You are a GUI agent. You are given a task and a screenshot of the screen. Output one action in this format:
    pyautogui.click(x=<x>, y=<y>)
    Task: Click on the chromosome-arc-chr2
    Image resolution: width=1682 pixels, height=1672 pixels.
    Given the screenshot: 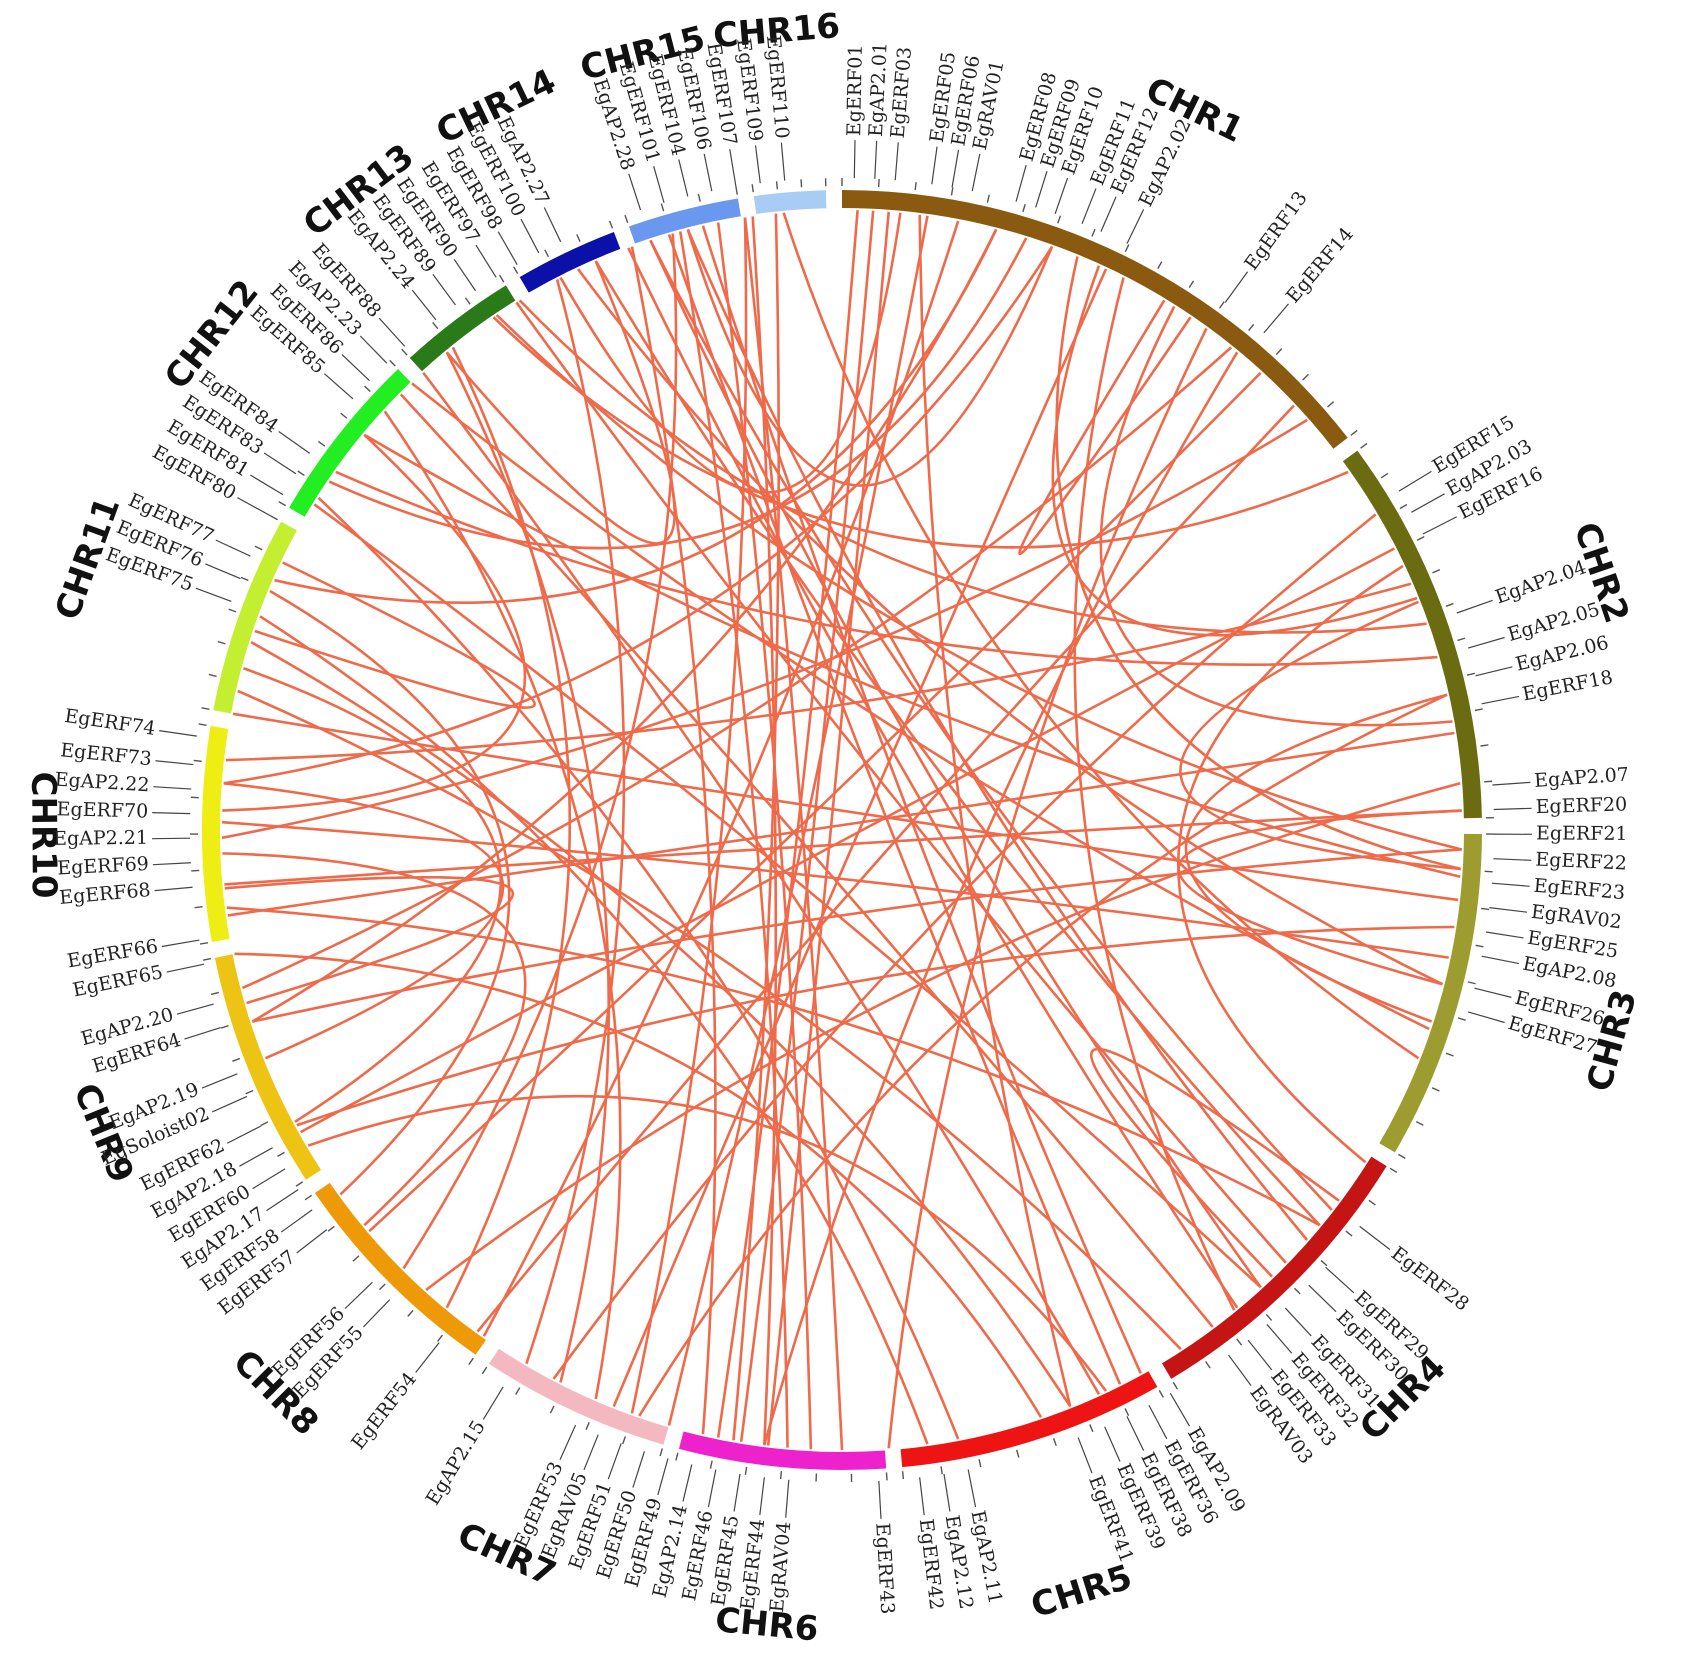 What is the action you would take?
    pyautogui.click(x=1412, y=634)
    